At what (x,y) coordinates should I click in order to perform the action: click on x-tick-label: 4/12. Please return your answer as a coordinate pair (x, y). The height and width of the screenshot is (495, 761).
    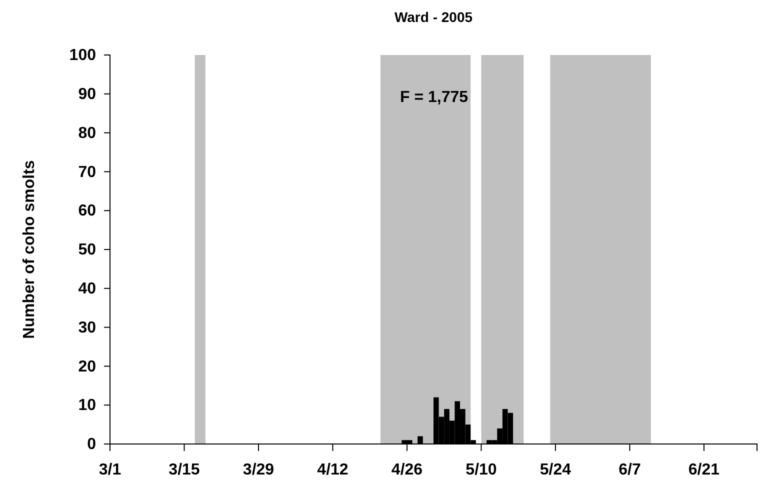
    Looking at the image, I should click on (332, 469).